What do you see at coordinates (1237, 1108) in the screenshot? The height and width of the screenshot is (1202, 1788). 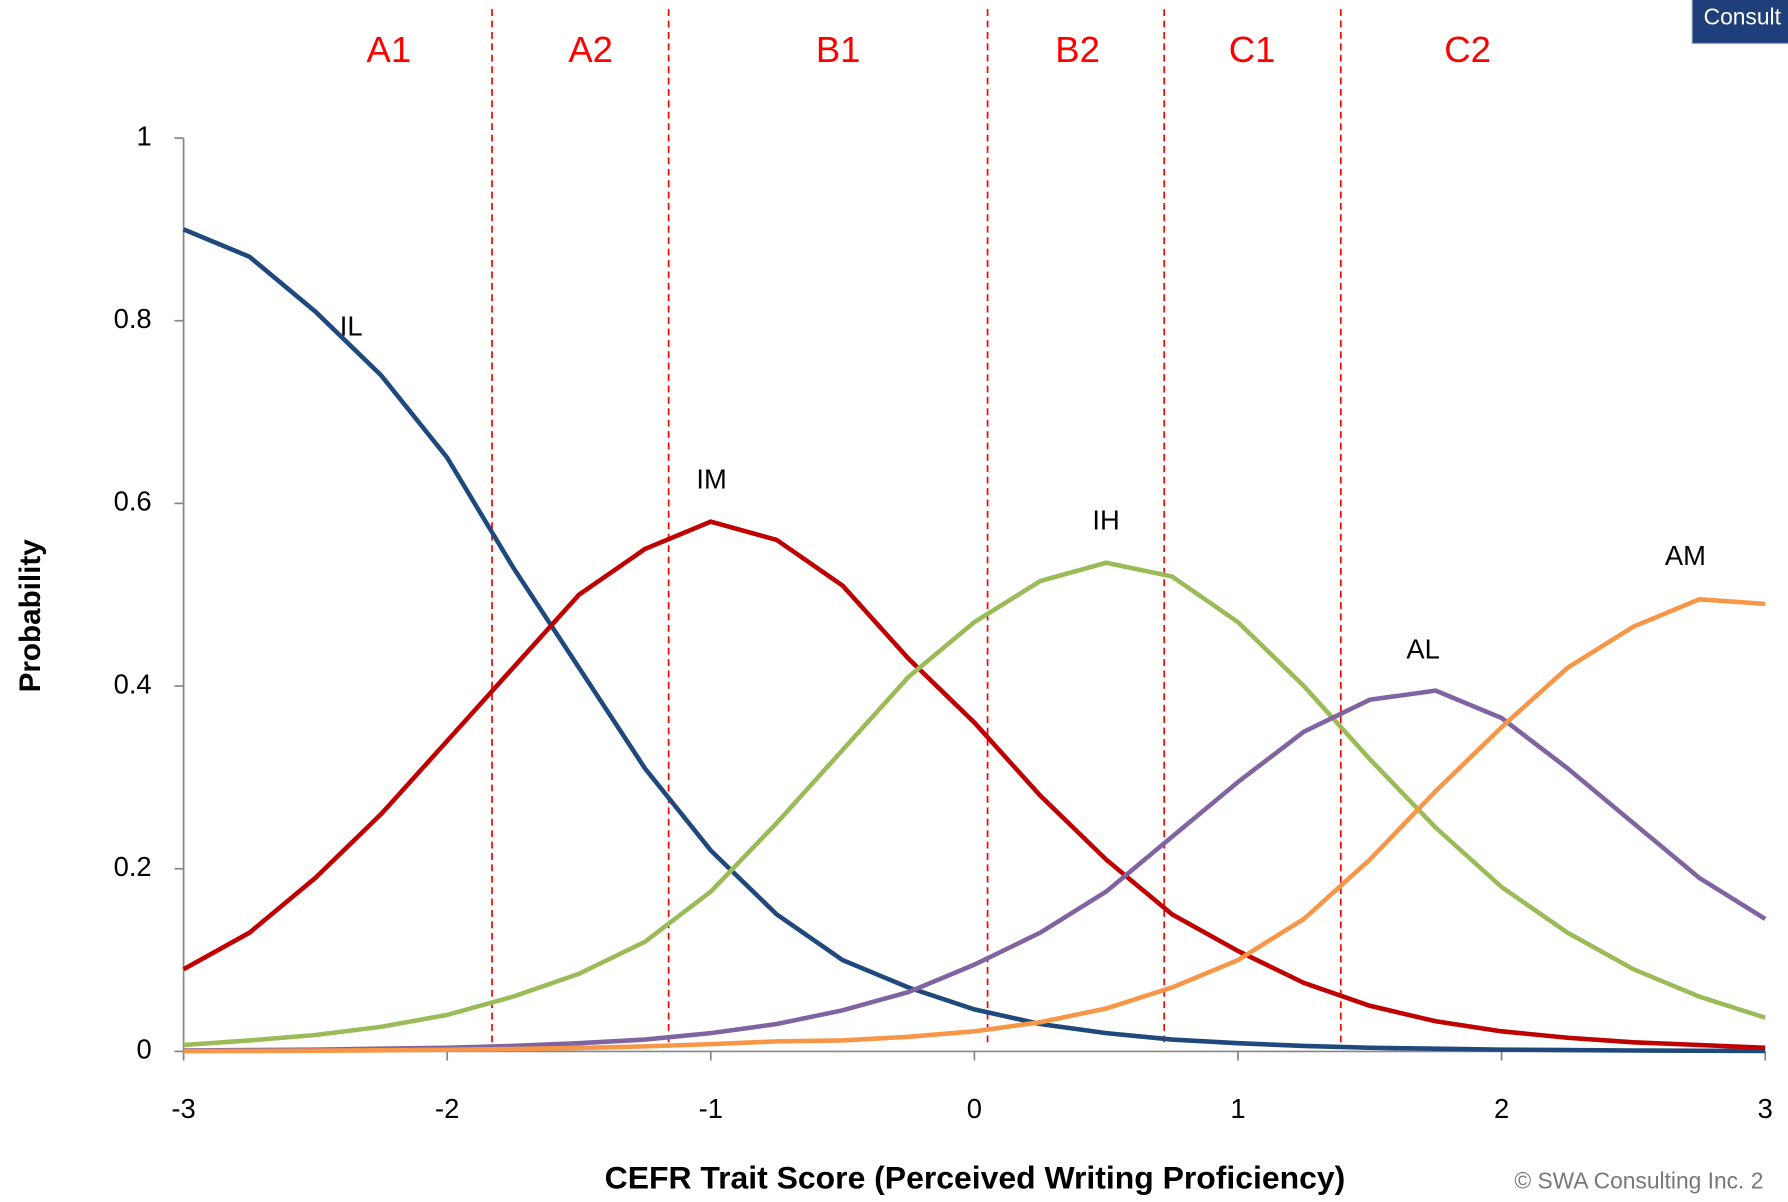 I see `x-tick-label: 1` at bounding box center [1237, 1108].